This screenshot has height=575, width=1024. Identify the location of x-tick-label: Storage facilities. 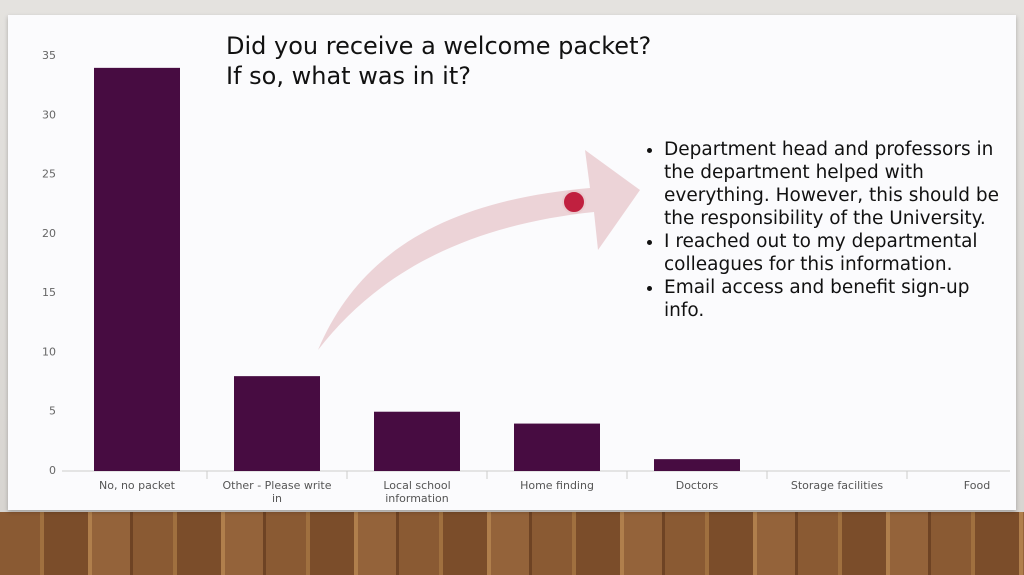
(837, 485).